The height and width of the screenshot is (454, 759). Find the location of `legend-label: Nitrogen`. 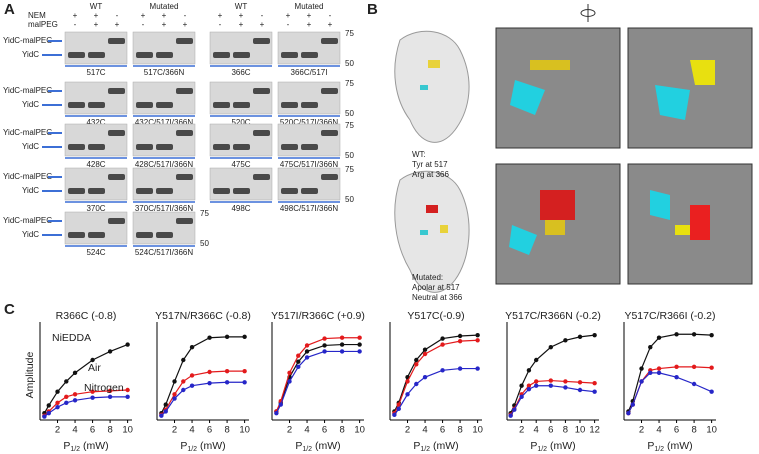

legend-label: Nitrogen is located at coordinates (104, 388).